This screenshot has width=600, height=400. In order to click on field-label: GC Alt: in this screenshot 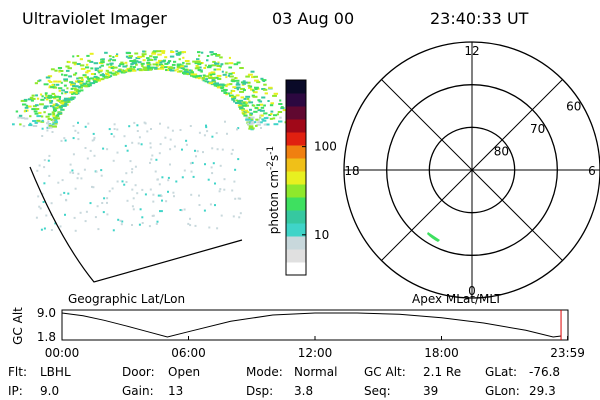, I will do `click(385, 372)`.